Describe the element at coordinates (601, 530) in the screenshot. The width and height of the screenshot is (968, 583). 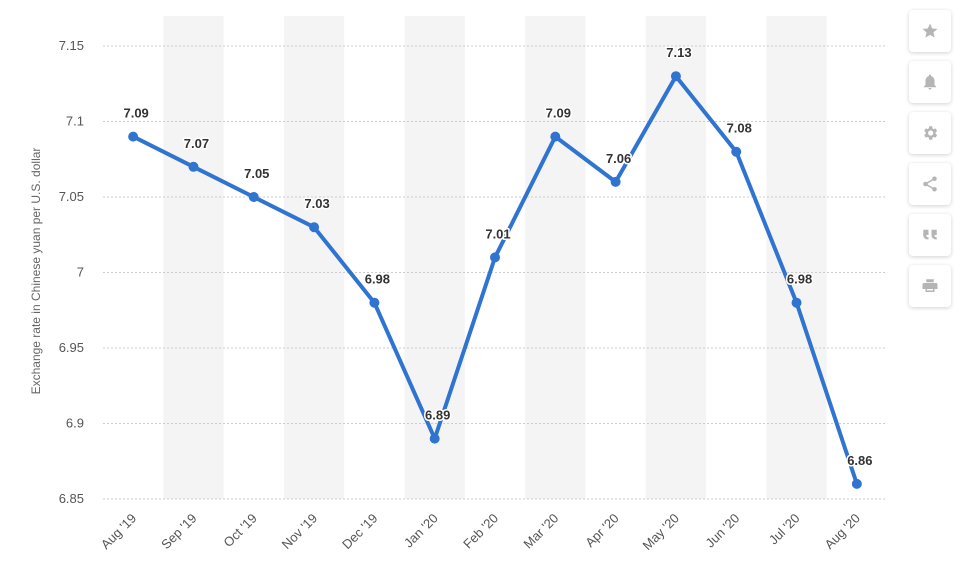
I see `x-tick-label: Apr '20` at that location.